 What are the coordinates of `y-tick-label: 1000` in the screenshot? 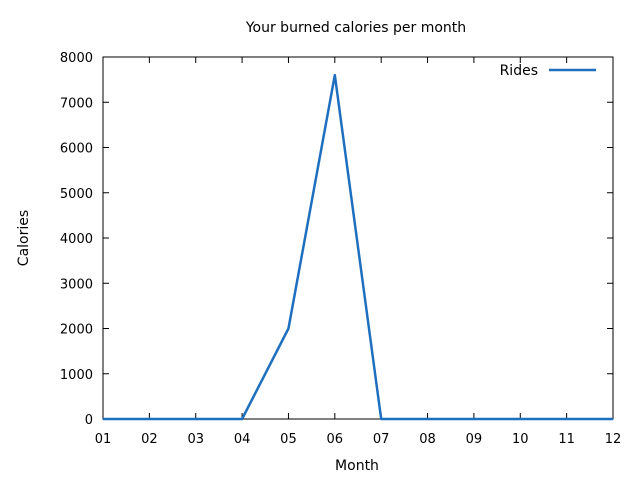 It's located at (76, 375).